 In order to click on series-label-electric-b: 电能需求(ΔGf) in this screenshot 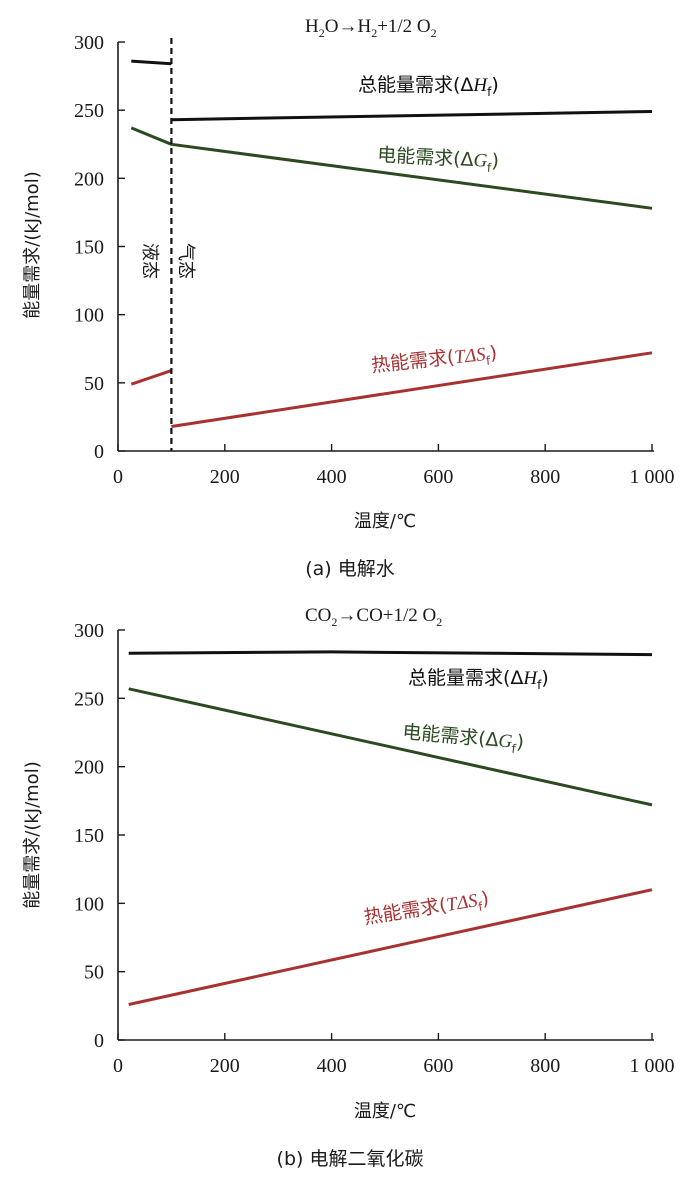, I will do `click(463, 739)`.